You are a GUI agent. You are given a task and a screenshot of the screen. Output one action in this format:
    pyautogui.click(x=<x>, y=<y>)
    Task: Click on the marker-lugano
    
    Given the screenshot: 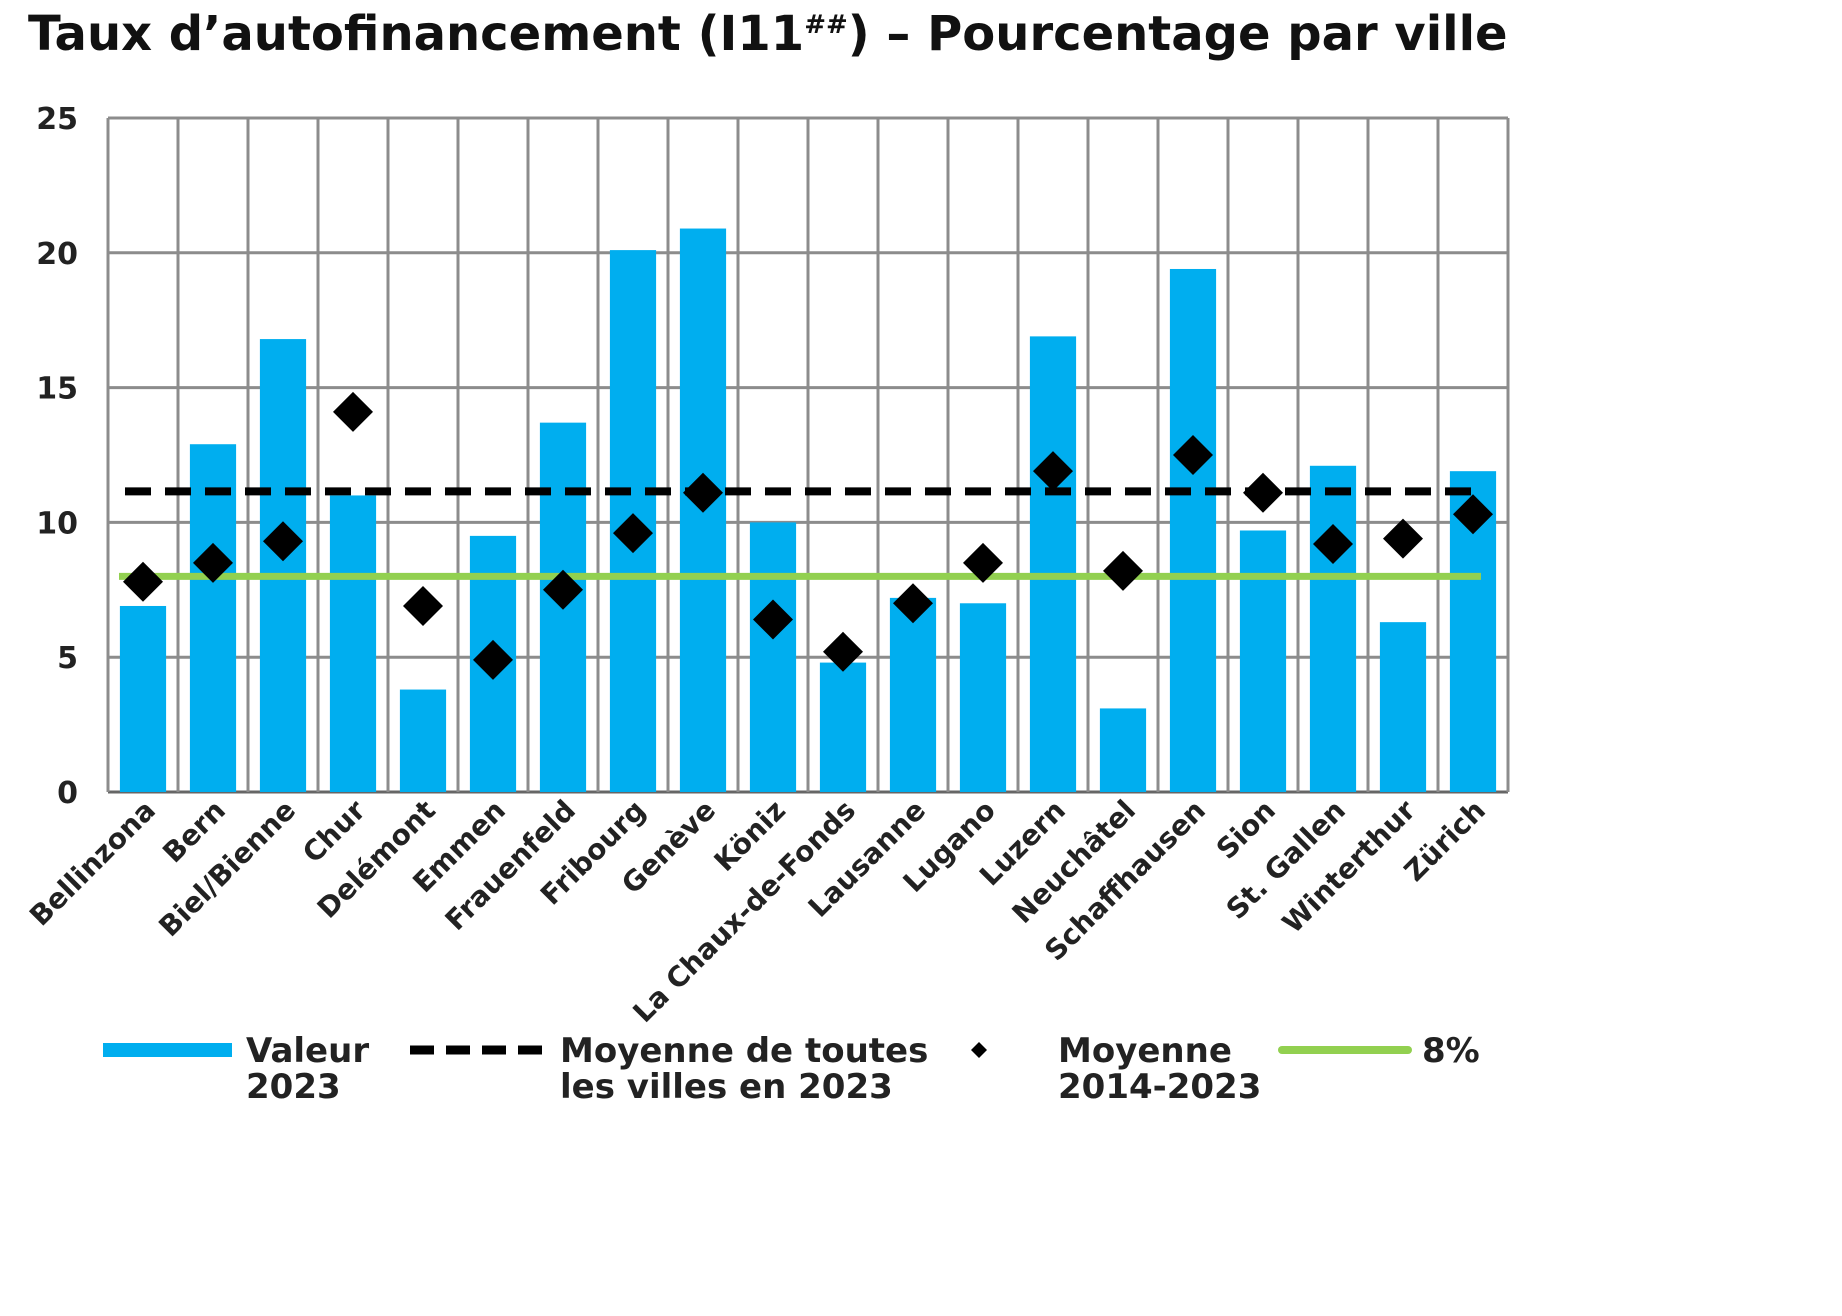 What is the action you would take?
    pyautogui.click(x=983, y=562)
    